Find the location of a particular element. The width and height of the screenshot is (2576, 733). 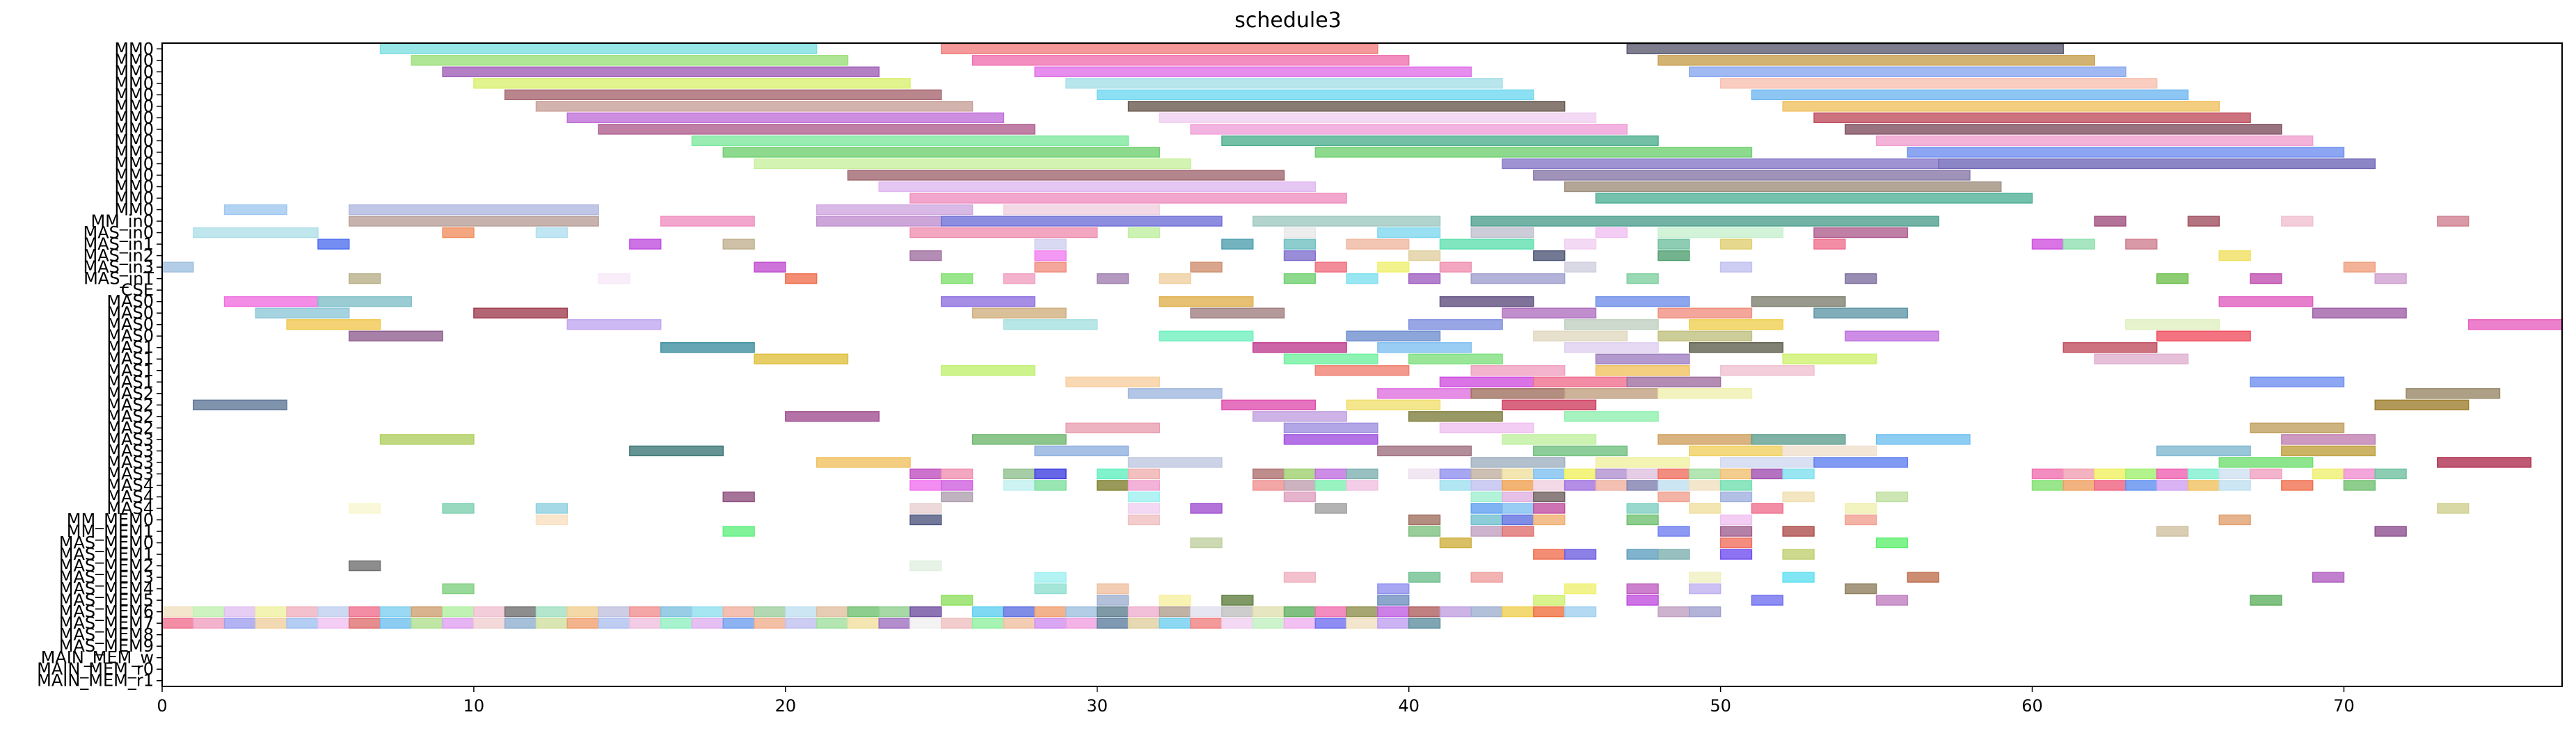

y-tick-label: MAS_MEM9 is located at coordinates (106, 646).